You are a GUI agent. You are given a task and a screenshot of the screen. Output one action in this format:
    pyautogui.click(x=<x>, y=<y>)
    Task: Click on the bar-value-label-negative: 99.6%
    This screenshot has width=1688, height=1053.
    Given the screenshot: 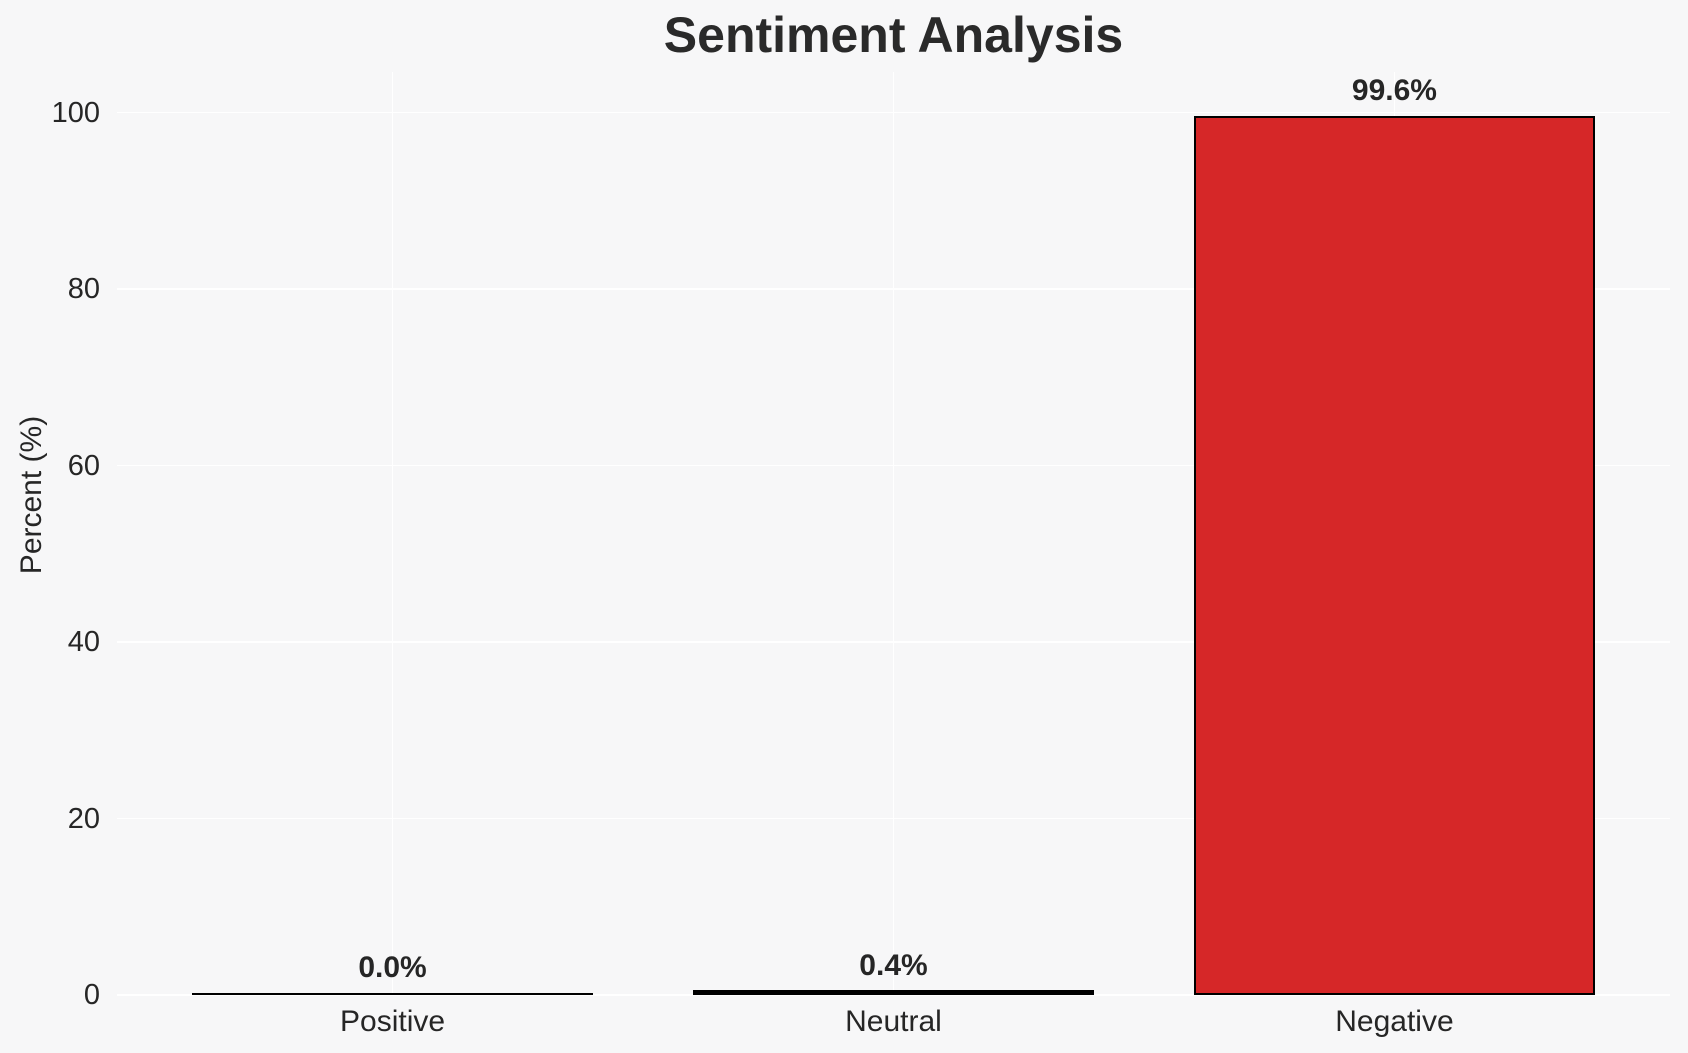 What is the action you would take?
    pyautogui.click(x=1394, y=91)
    